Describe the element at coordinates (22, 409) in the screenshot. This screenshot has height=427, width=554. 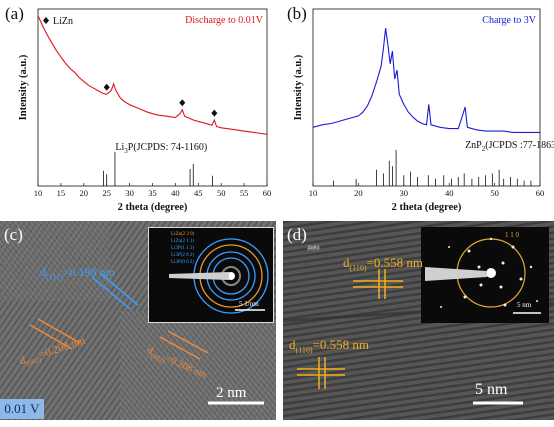
I see `voltage-badge: 0.01 V` at that location.